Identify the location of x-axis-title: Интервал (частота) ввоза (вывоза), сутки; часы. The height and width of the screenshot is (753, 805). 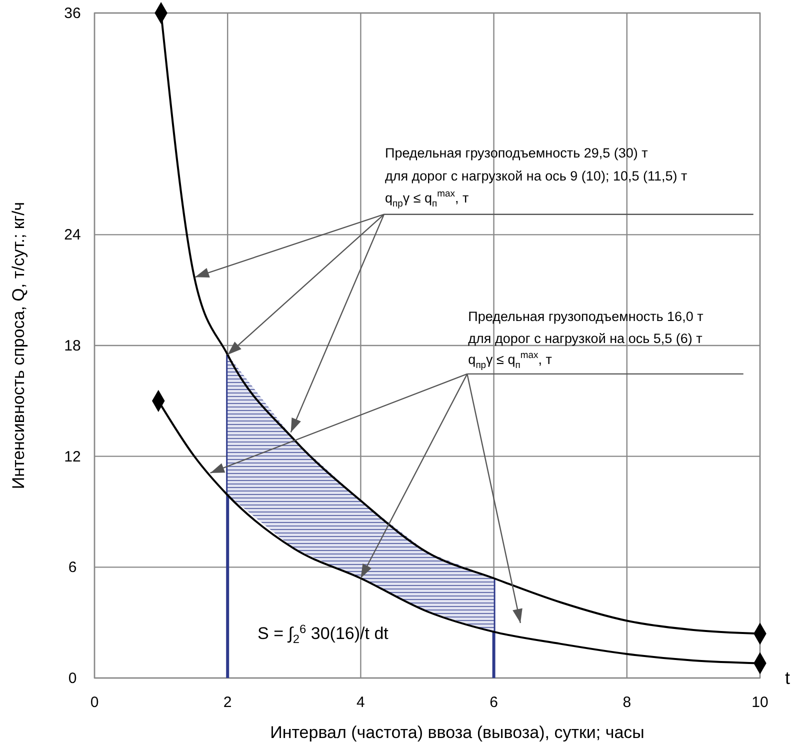
(457, 732).